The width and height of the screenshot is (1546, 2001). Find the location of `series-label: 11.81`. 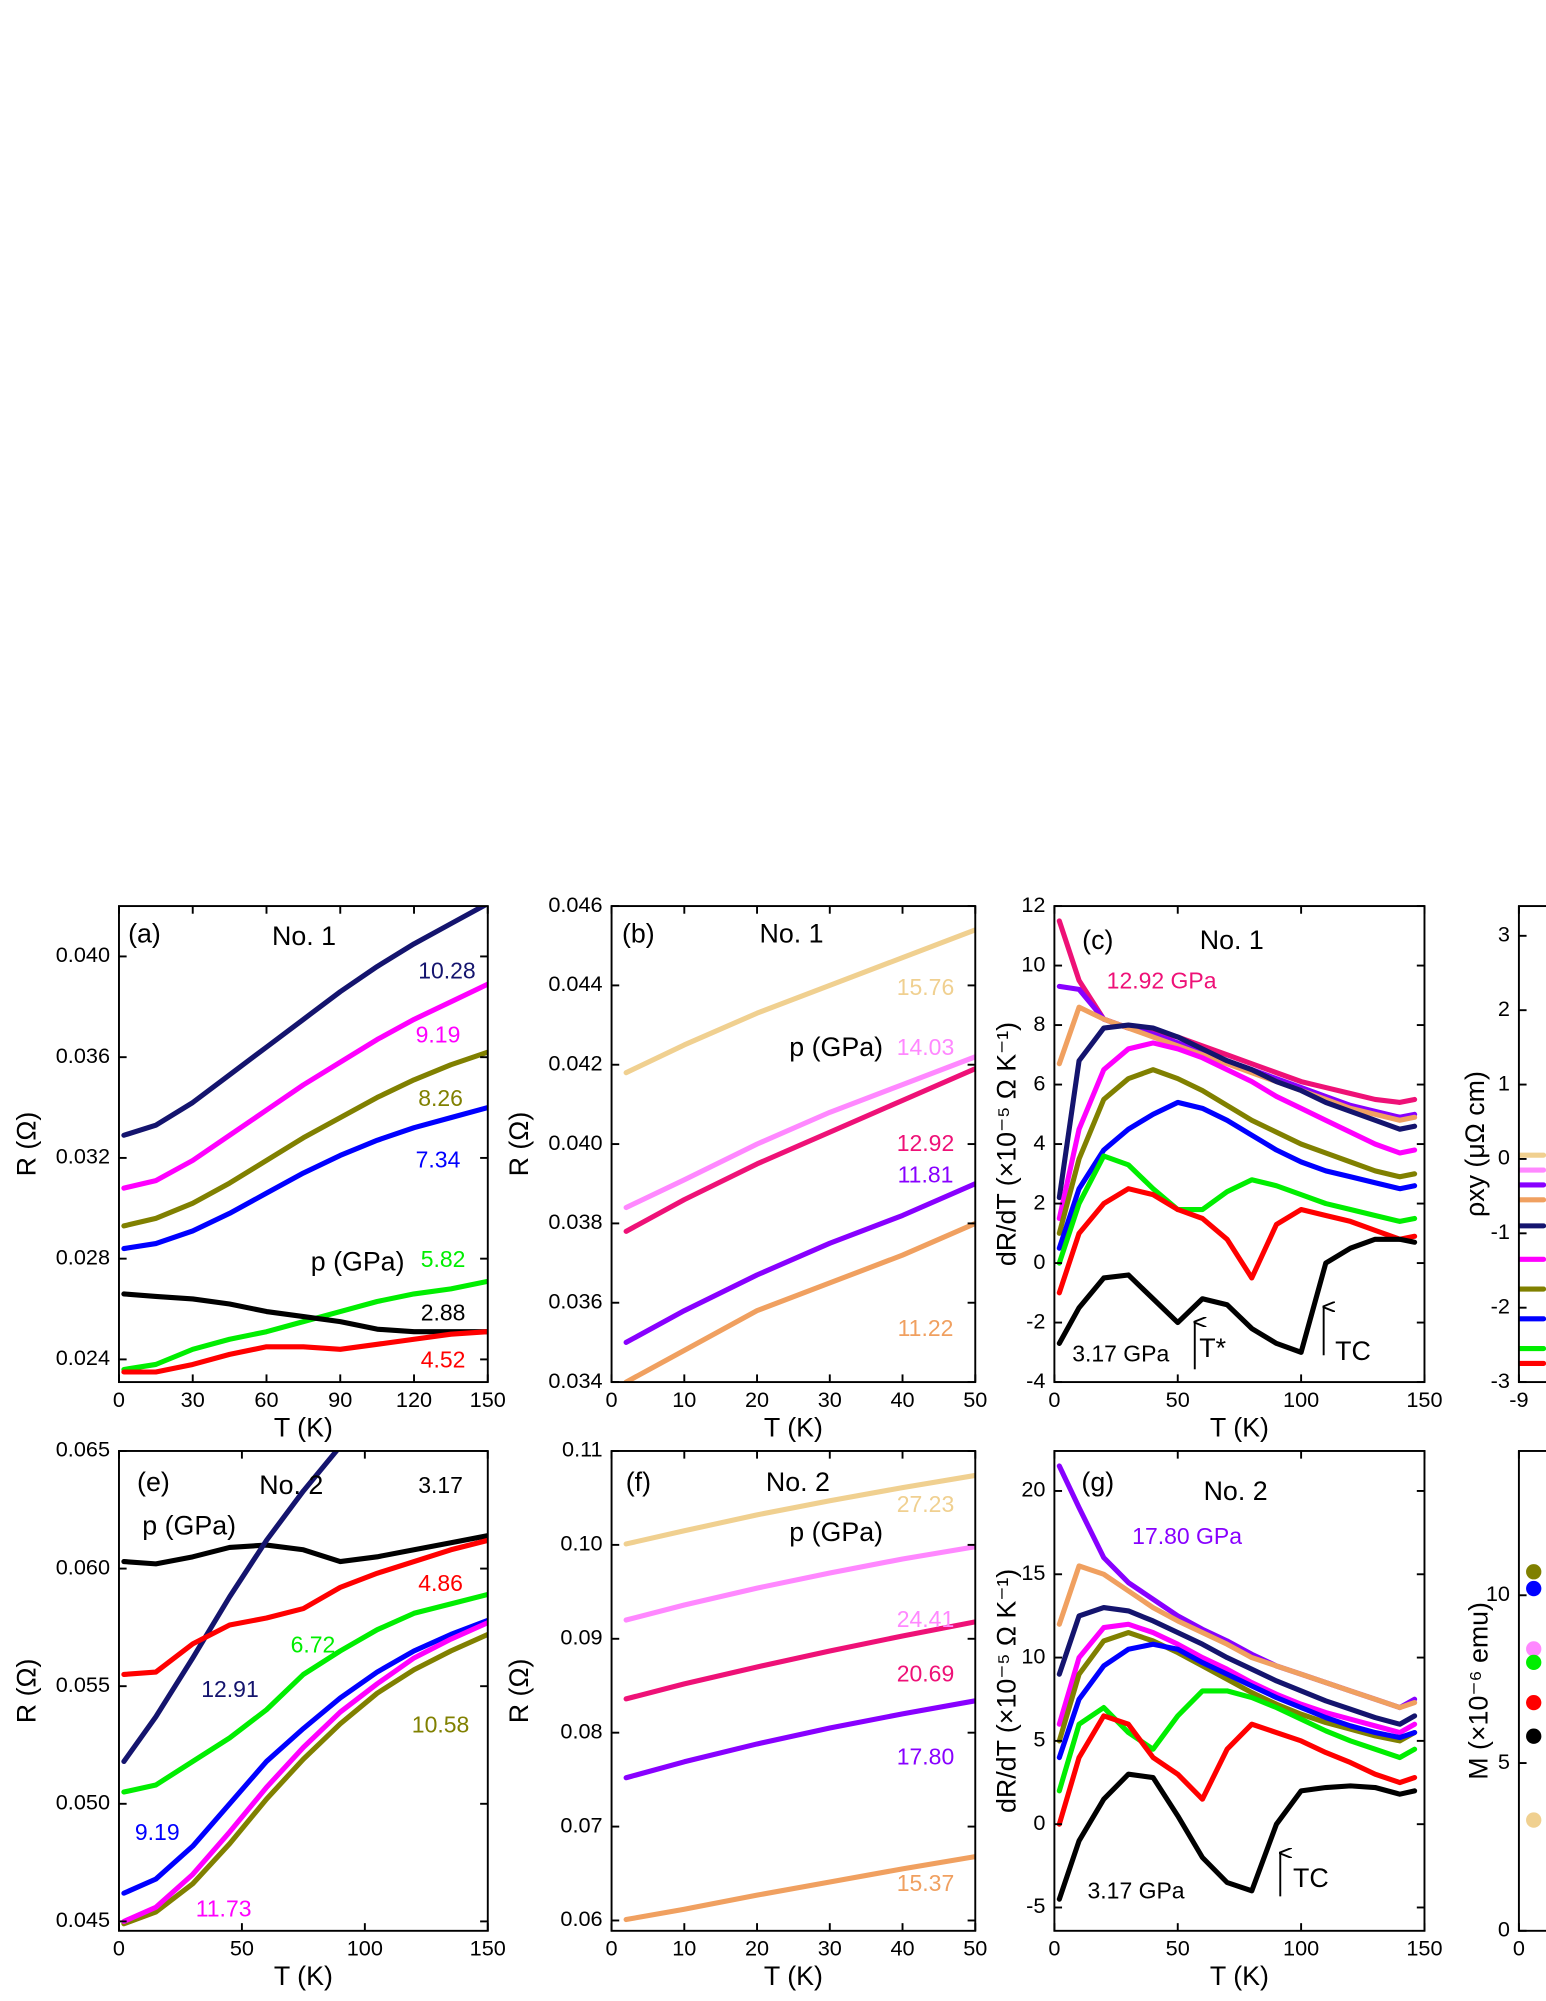

series-label: 11.81 is located at coordinates (926, 1175).